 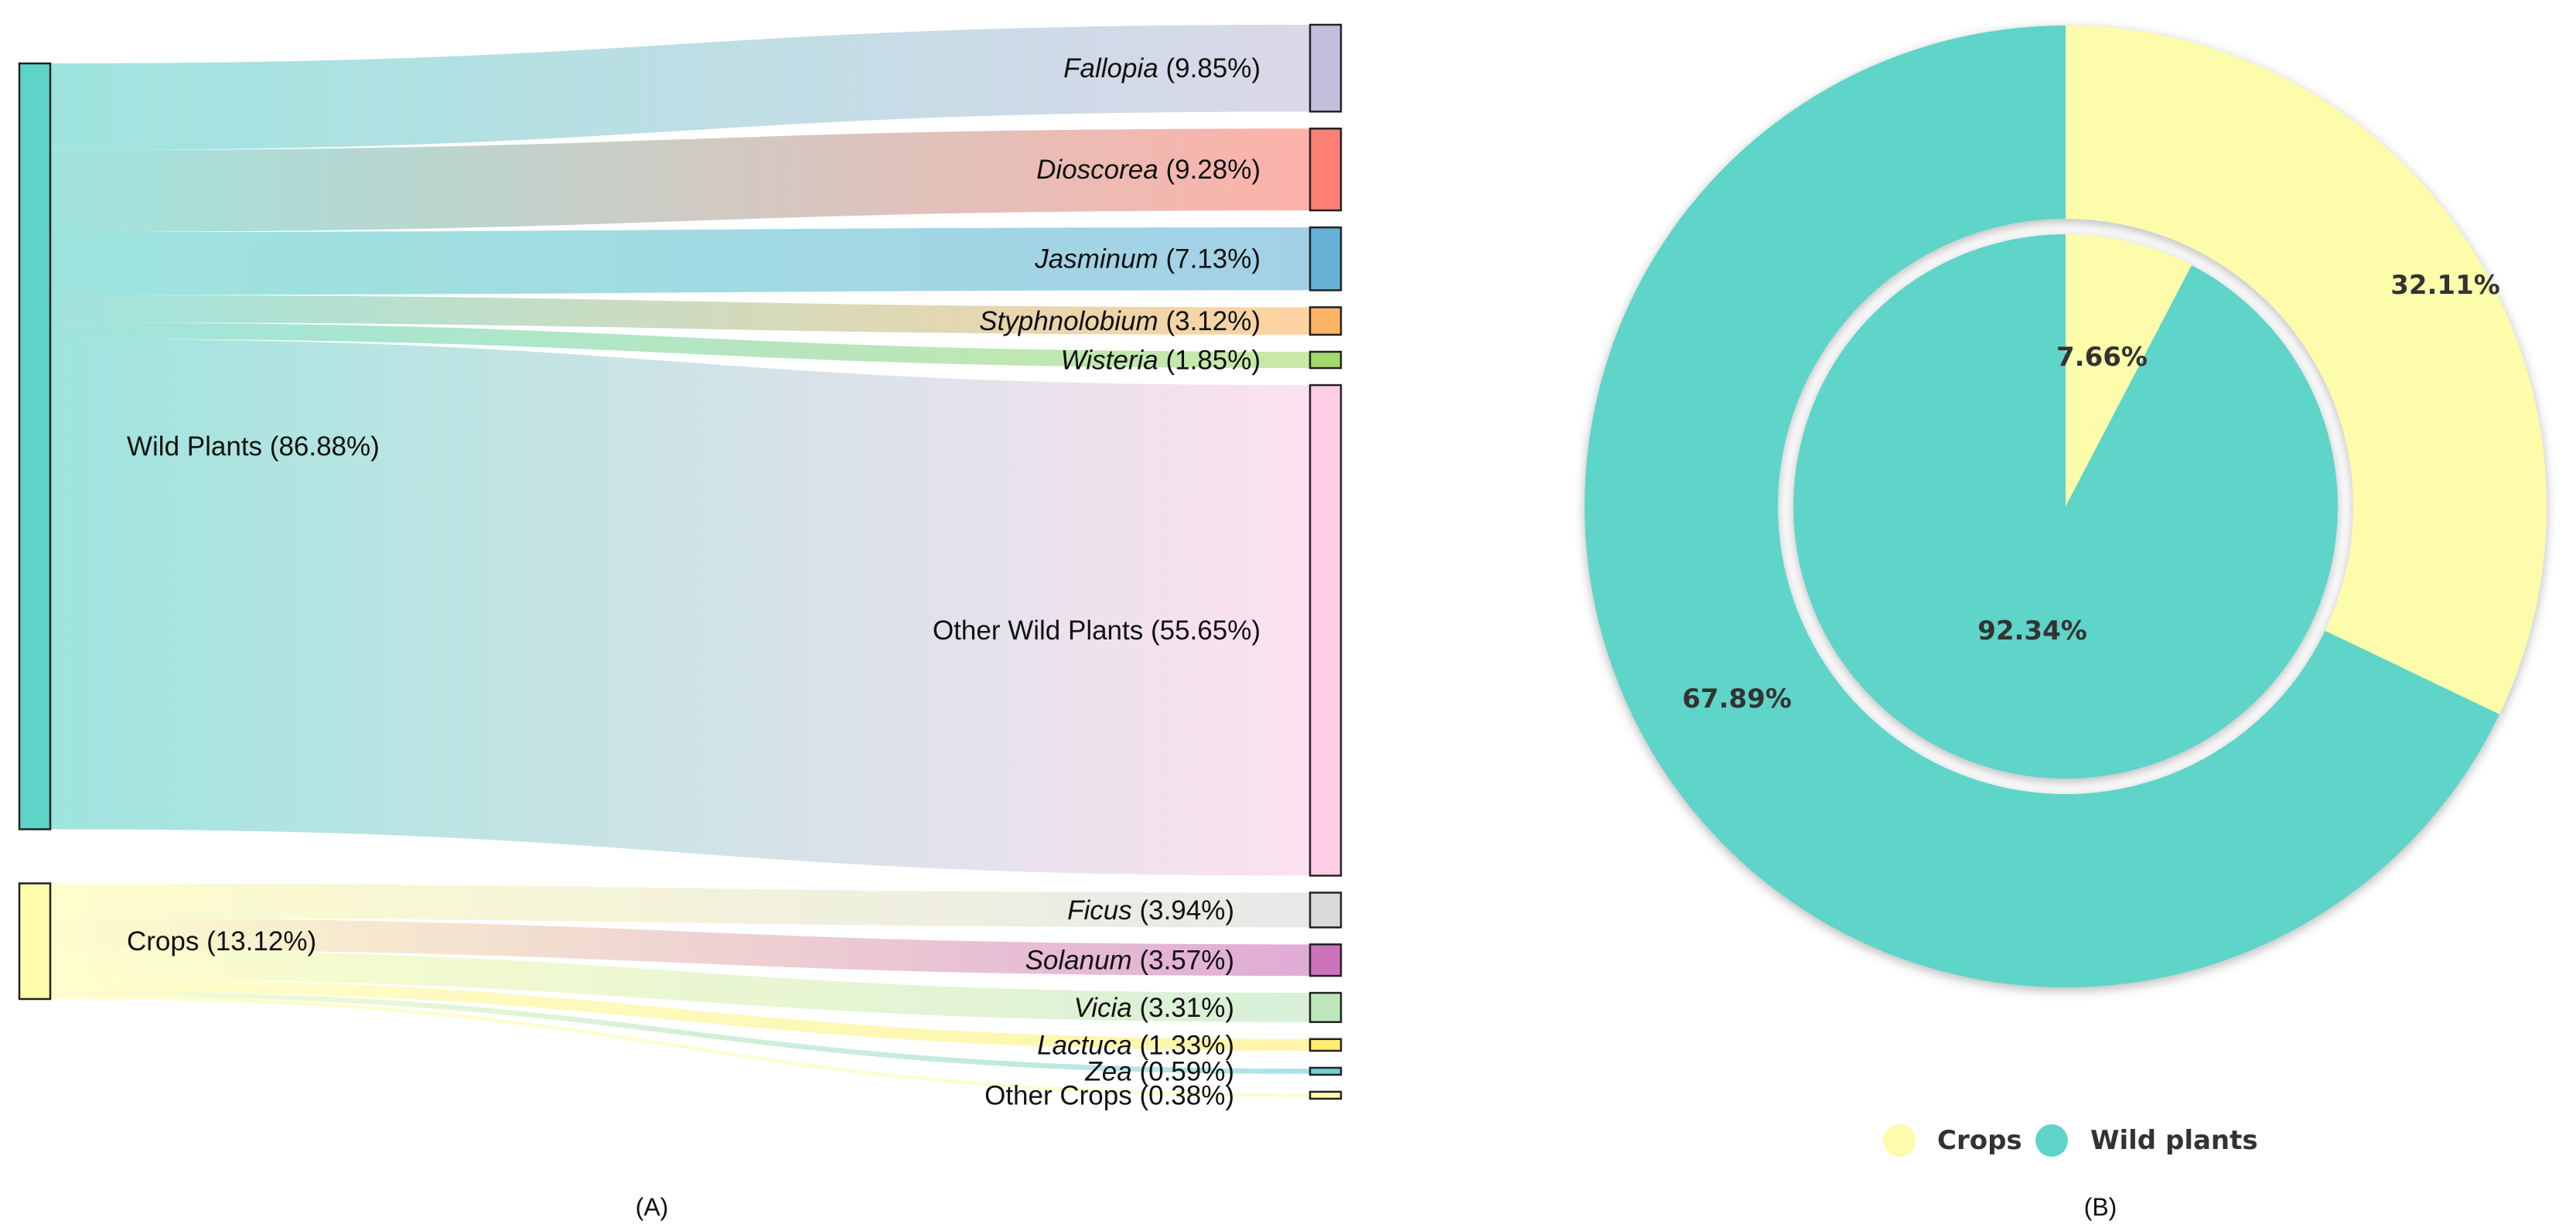 What do you see at coordinates (2052, 1140) in the screenshot?
I see `legend-marker-wild-plants` at bounding box center [2052, 1140].